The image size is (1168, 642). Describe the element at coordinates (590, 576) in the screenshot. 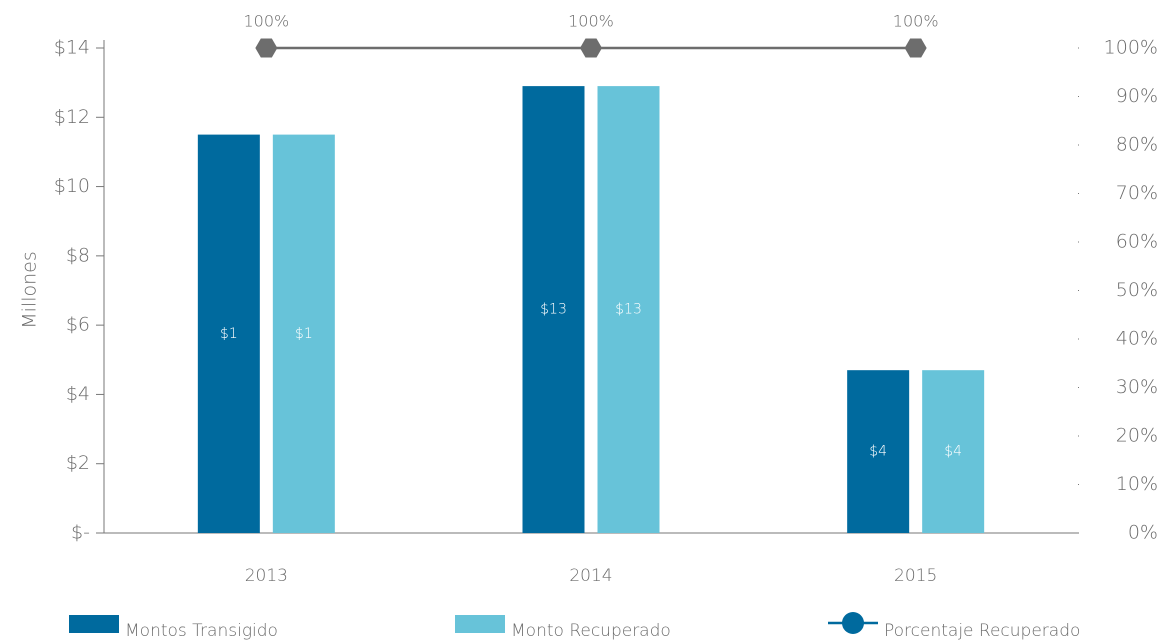

I see `x-tick-label: 2014` at that location.